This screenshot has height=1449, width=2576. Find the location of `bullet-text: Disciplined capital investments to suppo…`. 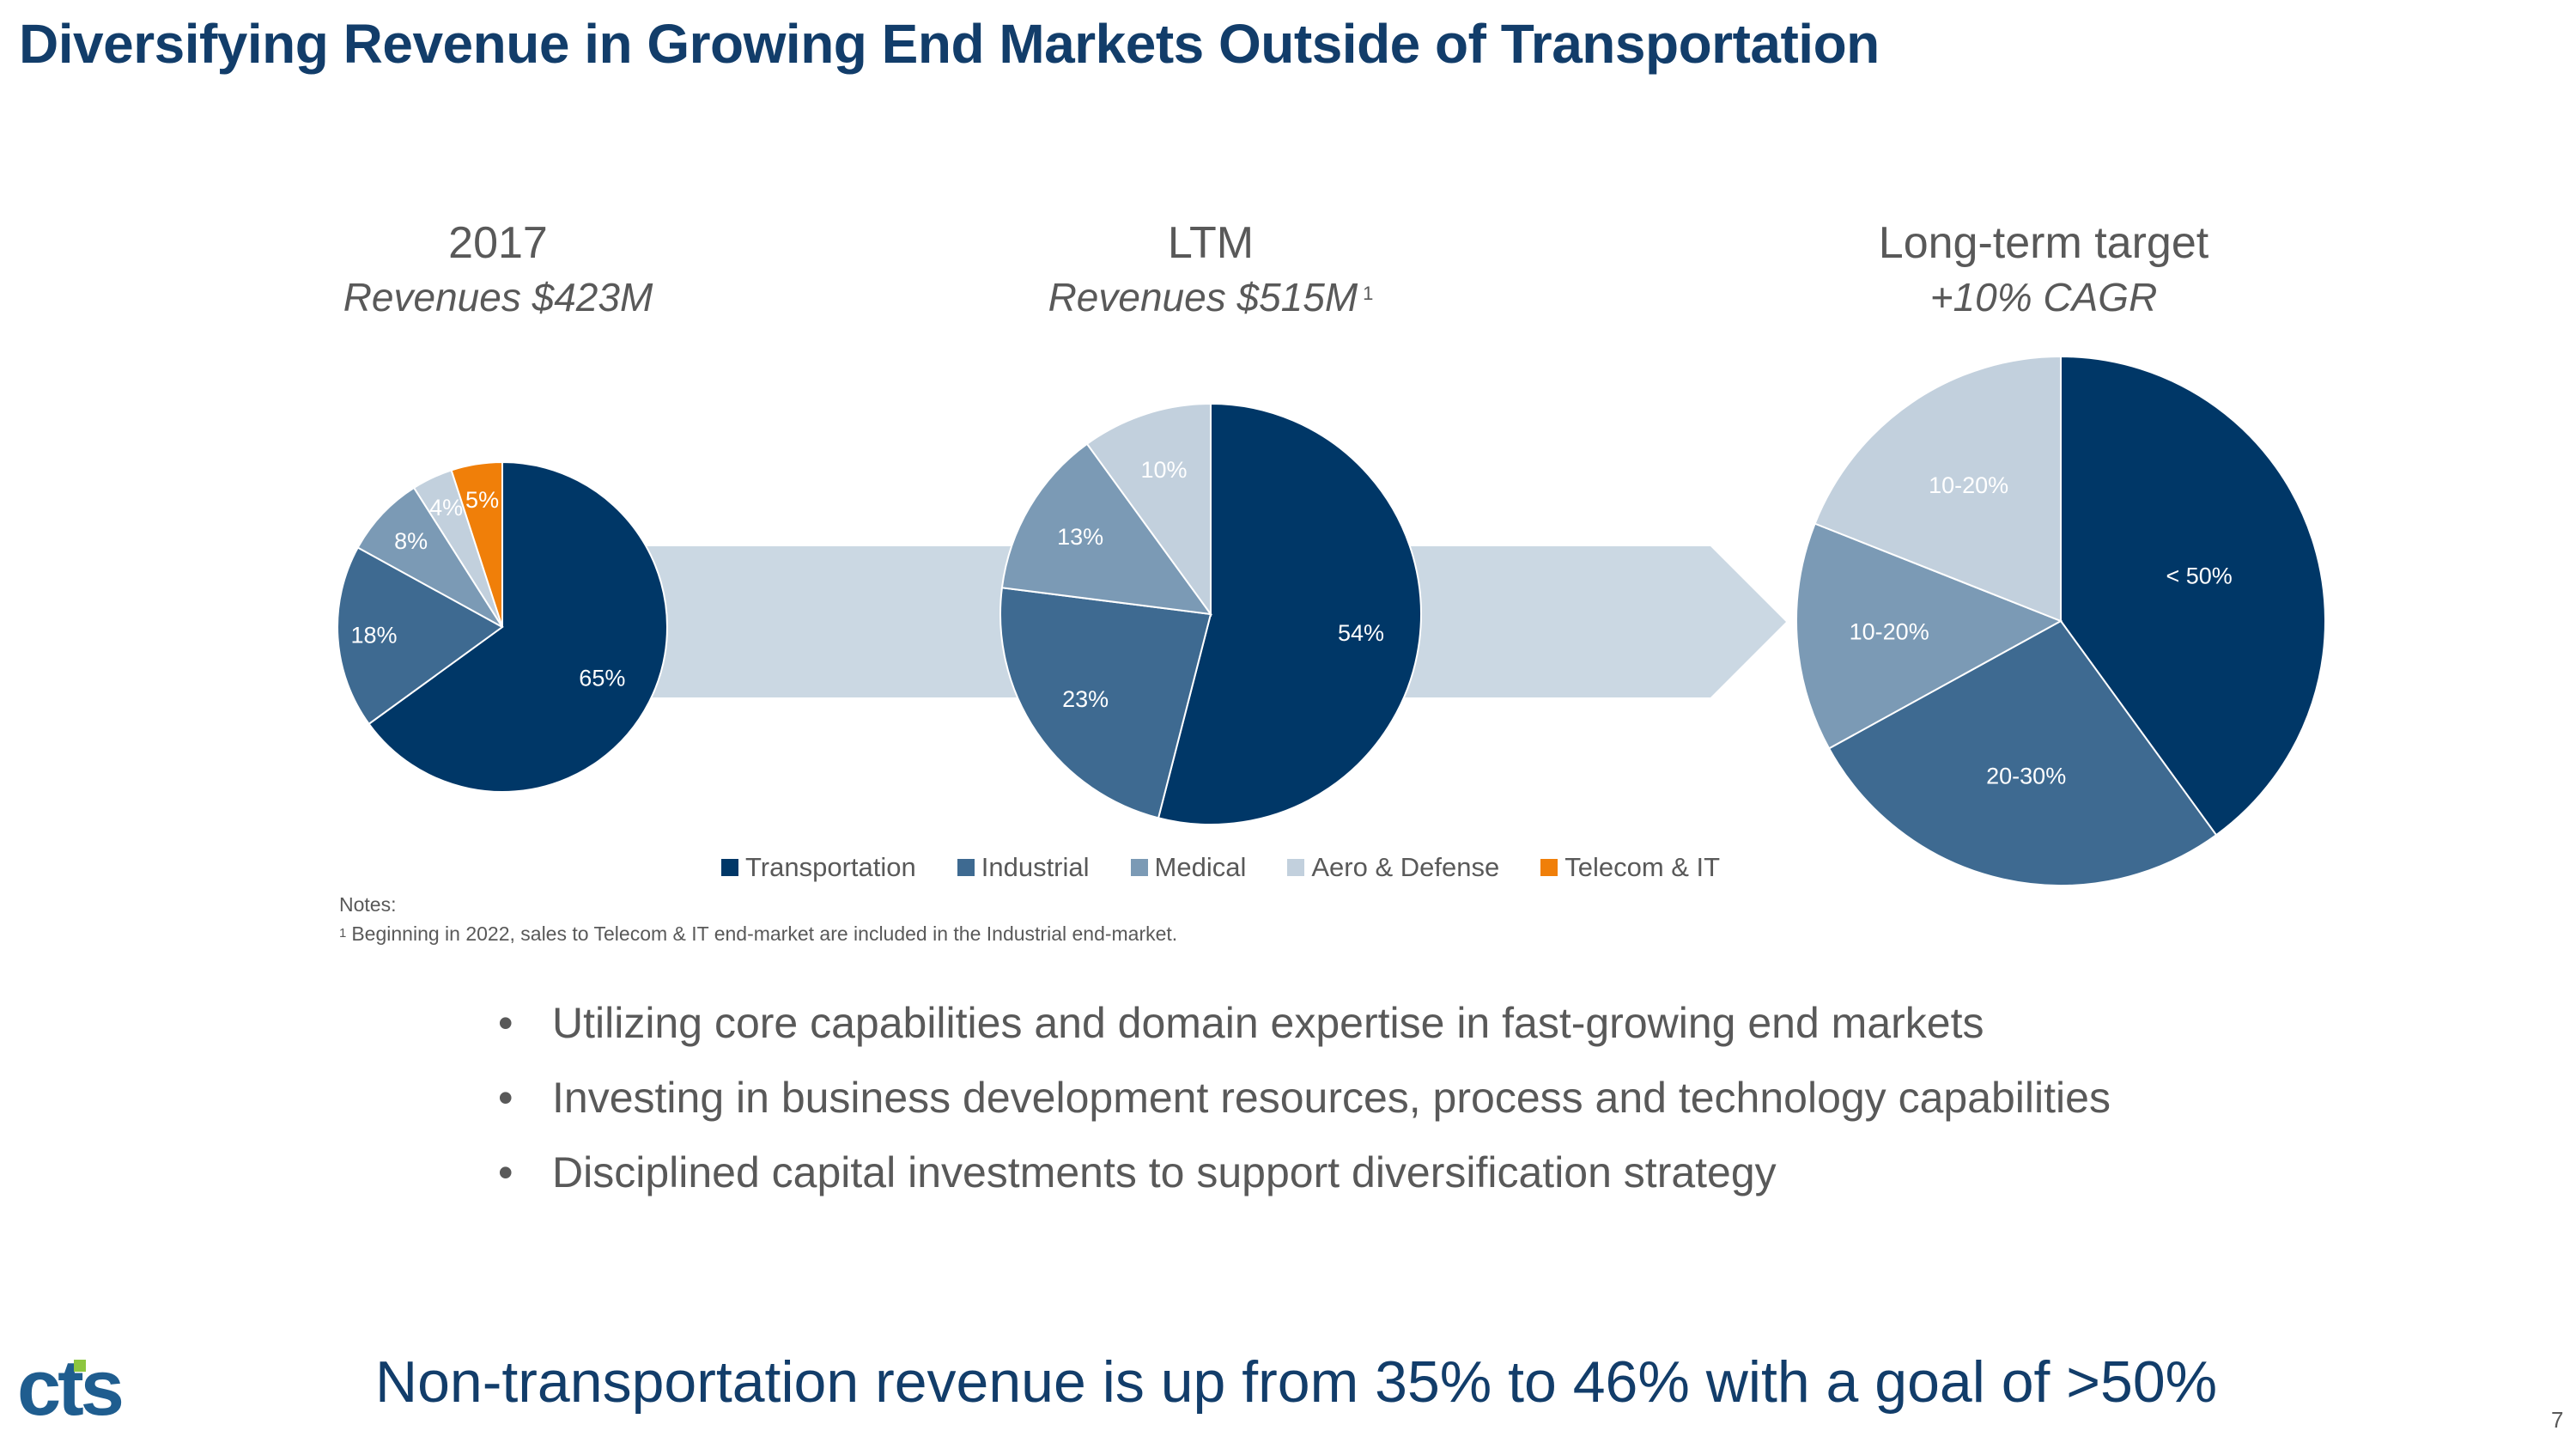

bullet-text: Disciplined capital investments to suppo… is located at coordinates (1164, 1172).